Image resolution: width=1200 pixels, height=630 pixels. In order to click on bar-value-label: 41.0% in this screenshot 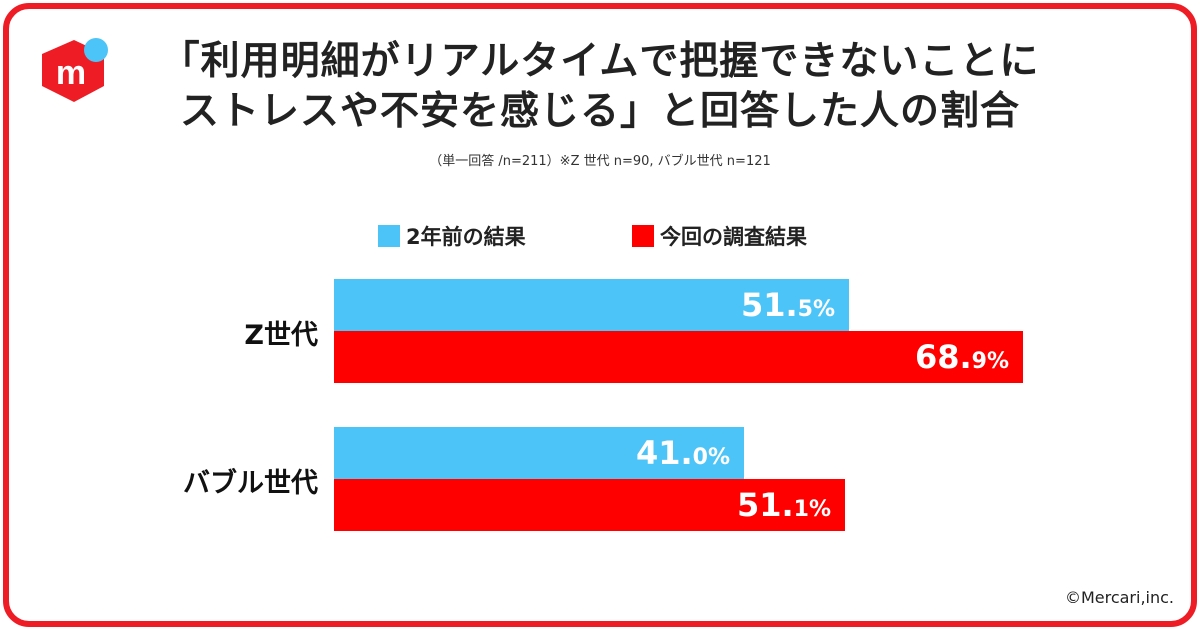, I will do `click(682, 453)`.